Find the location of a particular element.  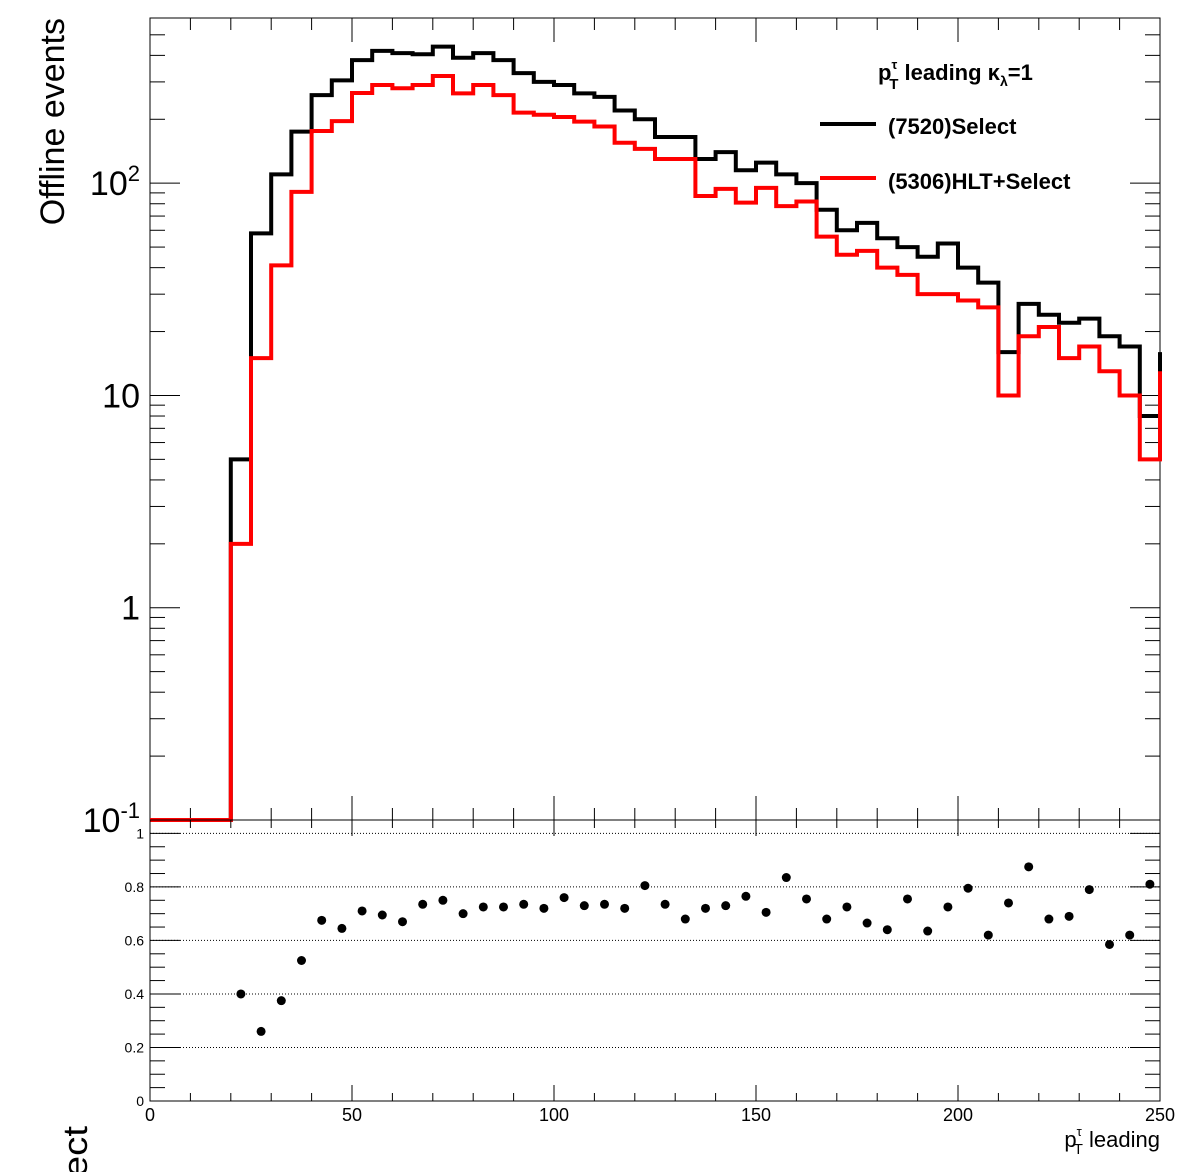

bottom-y-tick-label: 1 is located at coordinates (140, 833).